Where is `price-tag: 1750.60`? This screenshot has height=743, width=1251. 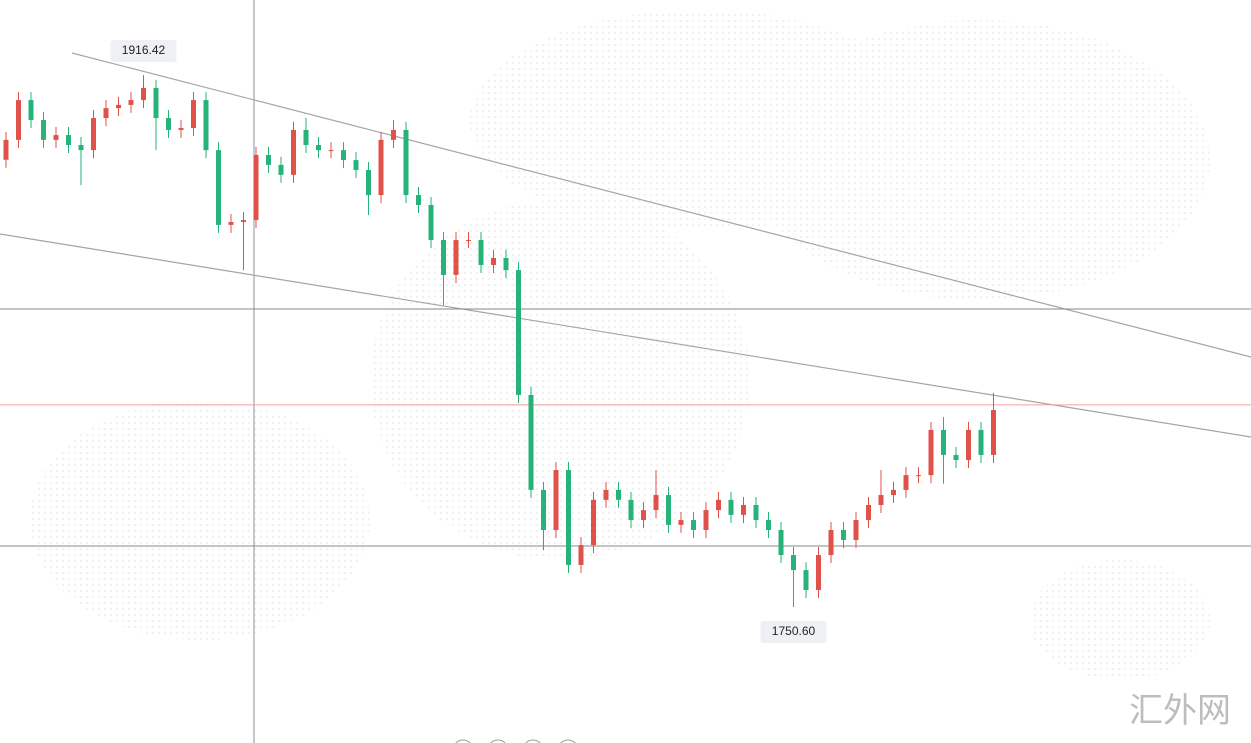 price-tag: 1750.60 is located at coordinates (794, 631).